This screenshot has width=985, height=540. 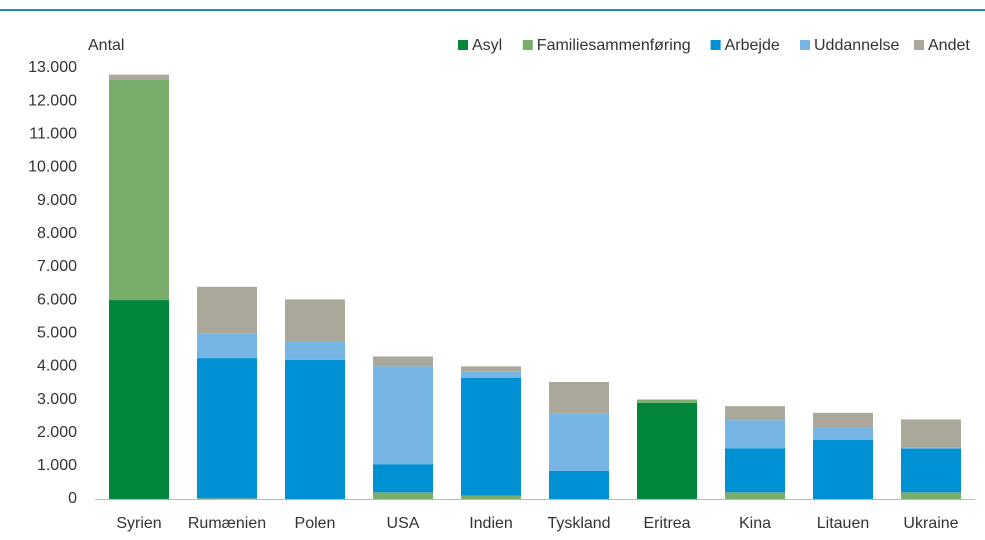 What do you see at coordinates (57, 200) in the screenshot?
I see `y-tick-label: 9.000` at bounding box center [57, 200].